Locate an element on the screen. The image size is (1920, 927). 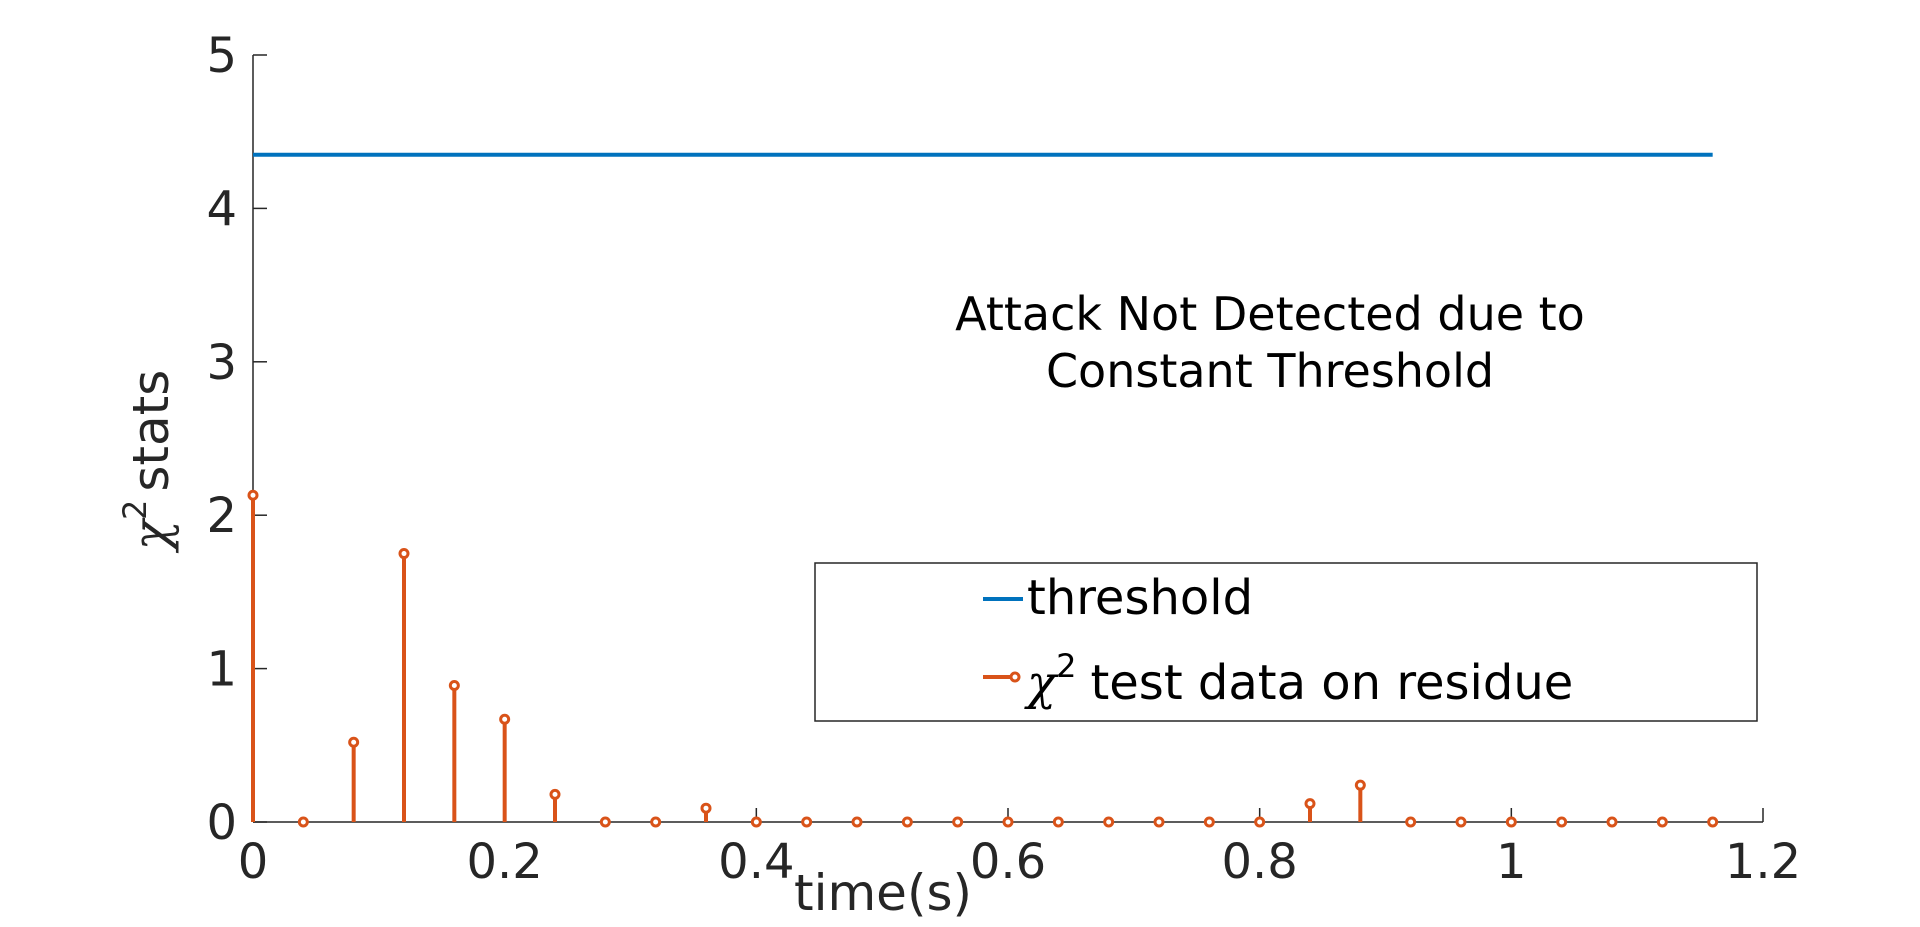
annotation-line-1: Attack Not Detected due to is located at coordinates (1270, 314).